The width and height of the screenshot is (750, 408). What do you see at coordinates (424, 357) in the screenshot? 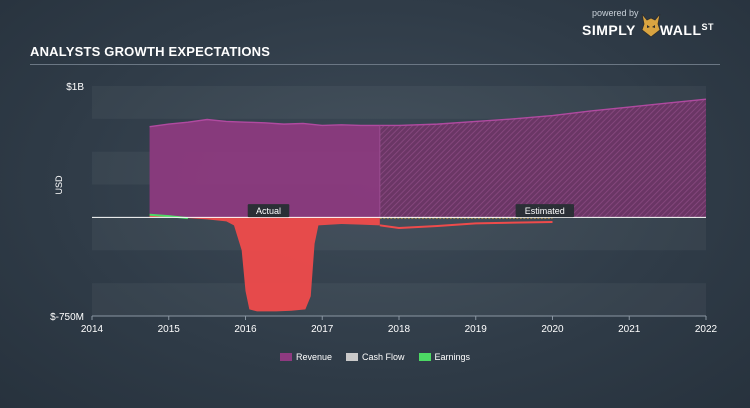
I see `legend-swatch-earnings` at bounding box center [424, 357].